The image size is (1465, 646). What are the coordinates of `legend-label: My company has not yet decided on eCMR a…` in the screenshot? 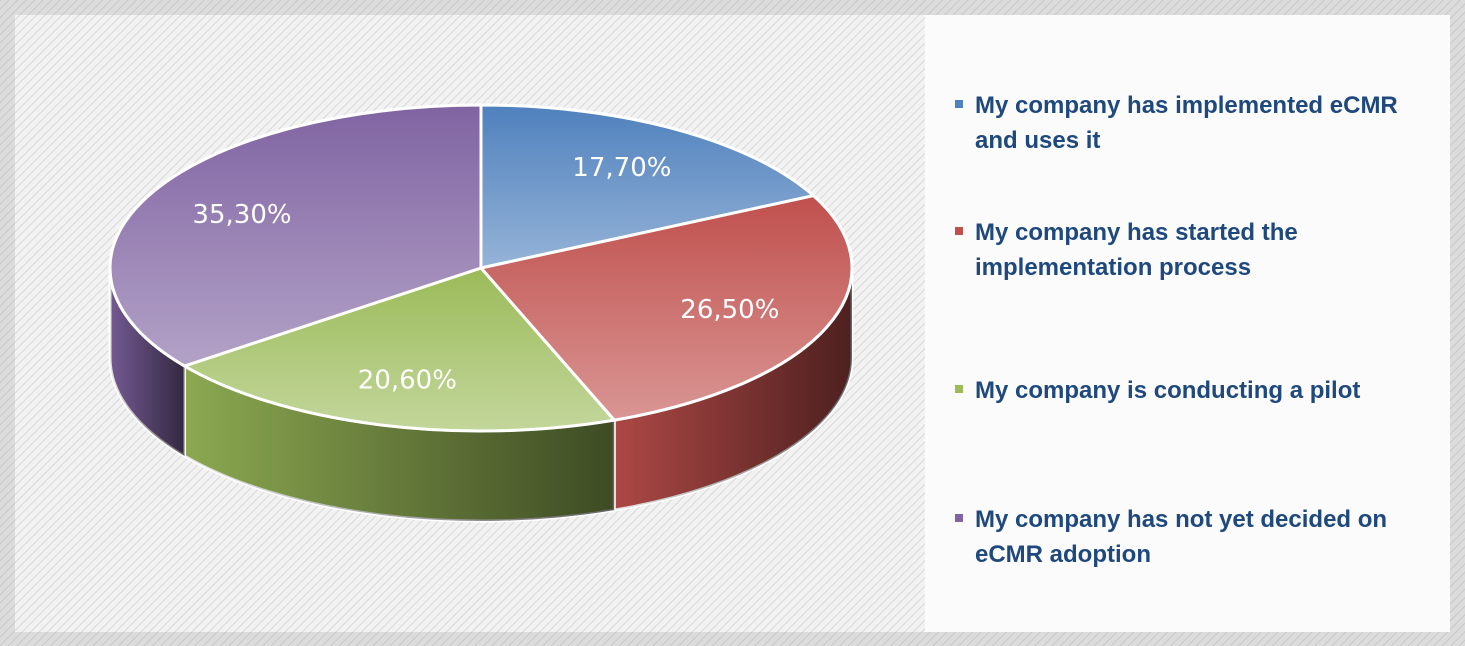 It's located at (1181, 537).